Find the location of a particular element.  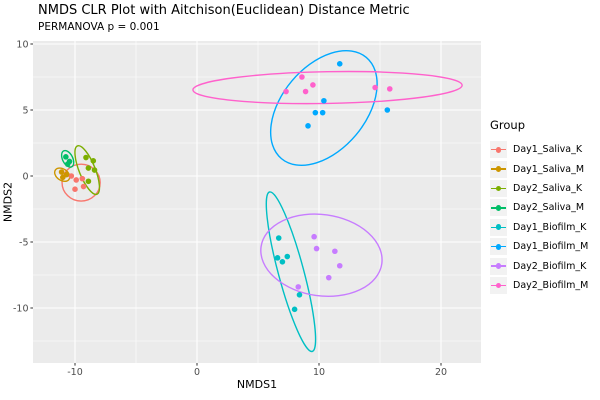

confidence-ellipse-Day1_Saliva_K is located at coordinates (81, 182).